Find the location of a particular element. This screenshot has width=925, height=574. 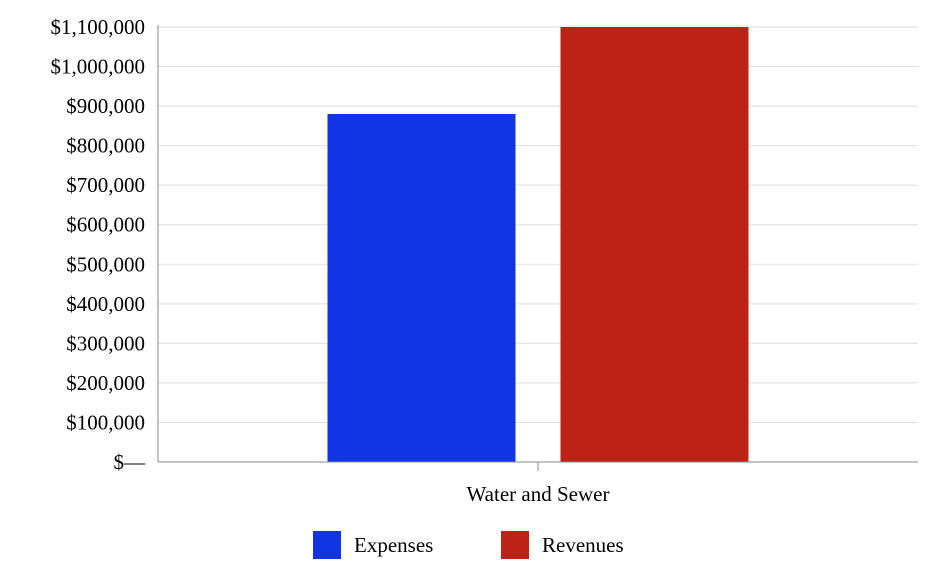

legend-label-expenses: Expenses is located at coordinates (393, 545).